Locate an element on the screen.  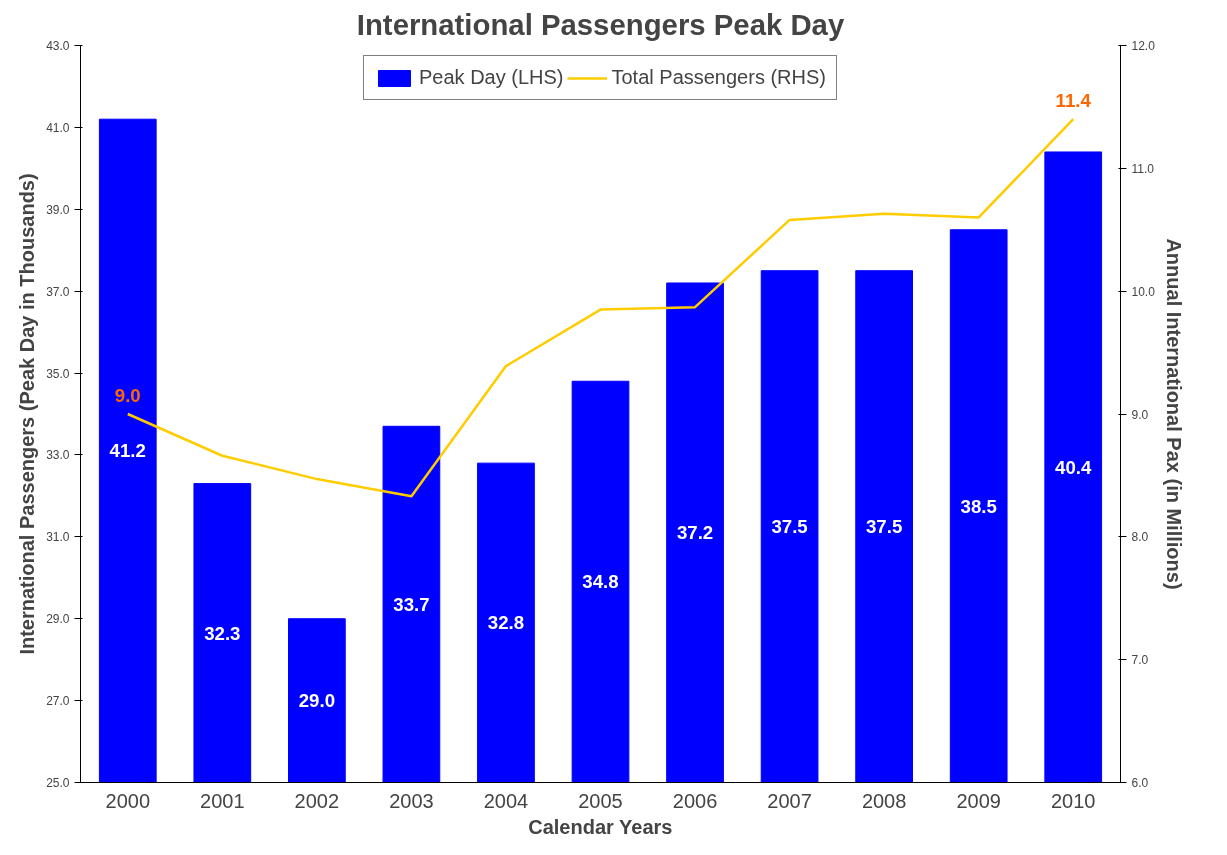
y-tick-label: 37.0 is located at coordinates (58, 291).